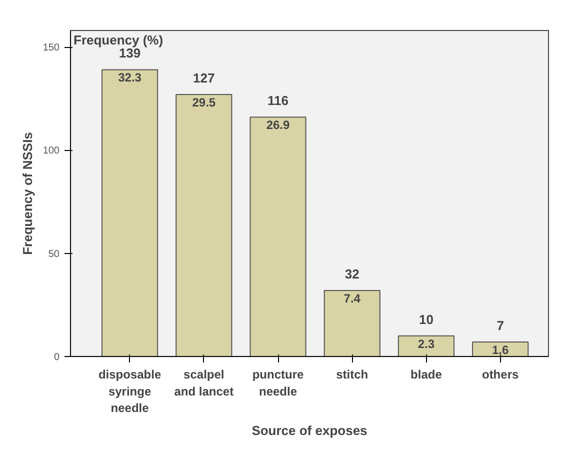 This screenshot has width=573, height=456. I want to click on annotation: Frequency (%), so click(119, 40).